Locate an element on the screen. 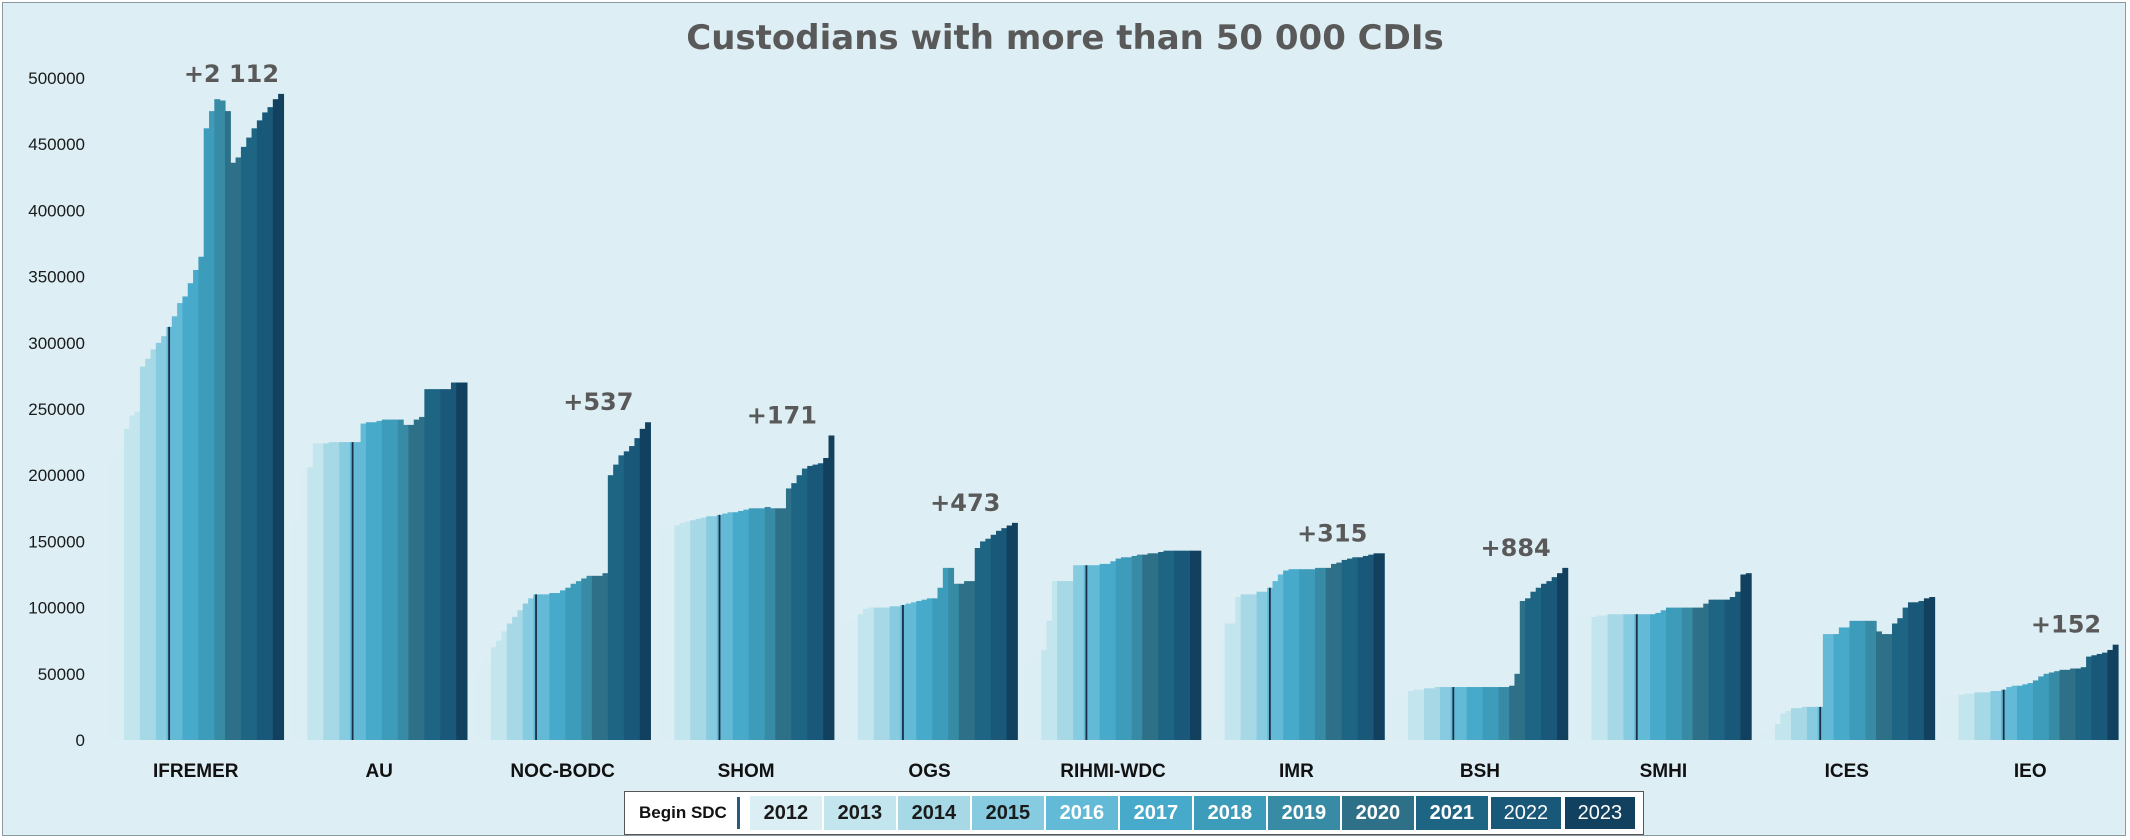 The height and width of the screenshot is (840, 2130). bar-group-ices is located at coordinates (1847, 668).